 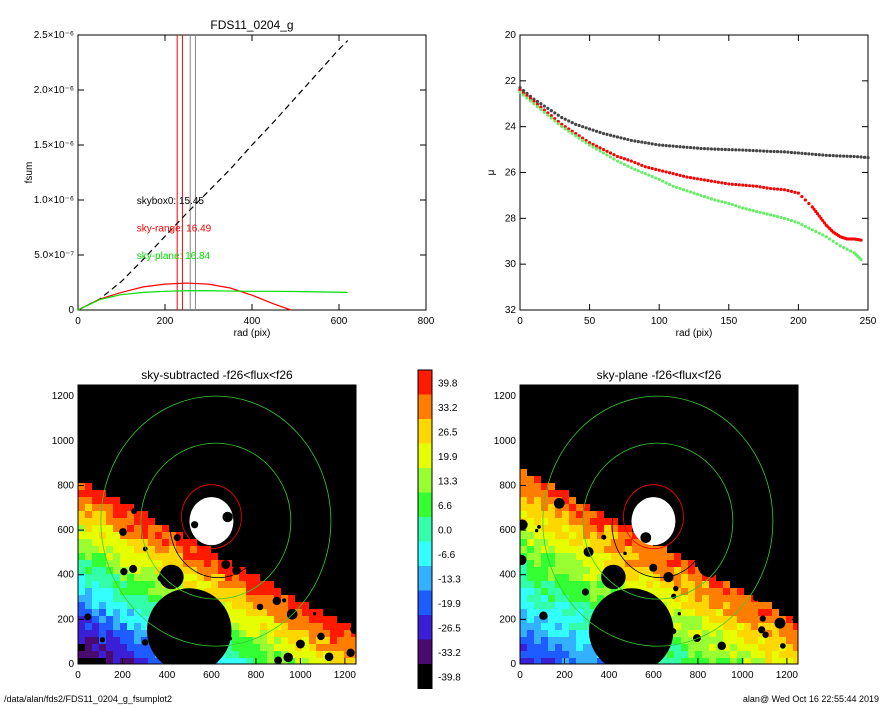 I want to click on image-frame, so click(x=659, y=524).